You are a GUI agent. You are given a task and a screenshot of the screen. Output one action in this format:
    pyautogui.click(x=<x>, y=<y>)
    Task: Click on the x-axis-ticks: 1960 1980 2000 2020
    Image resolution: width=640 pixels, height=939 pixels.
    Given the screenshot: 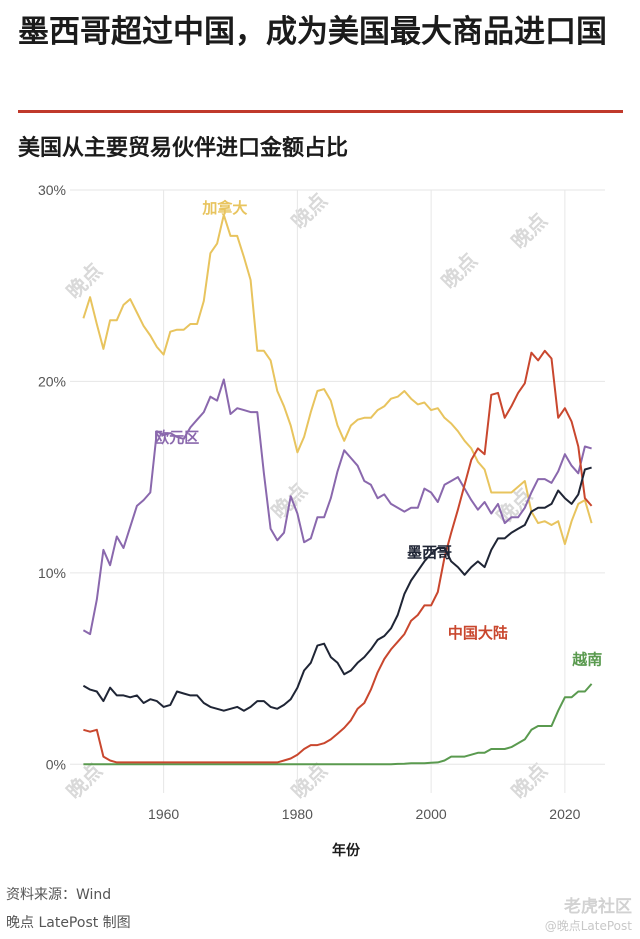 What is the action you would take?
    pyautogui.click(x=364, y=814)
    